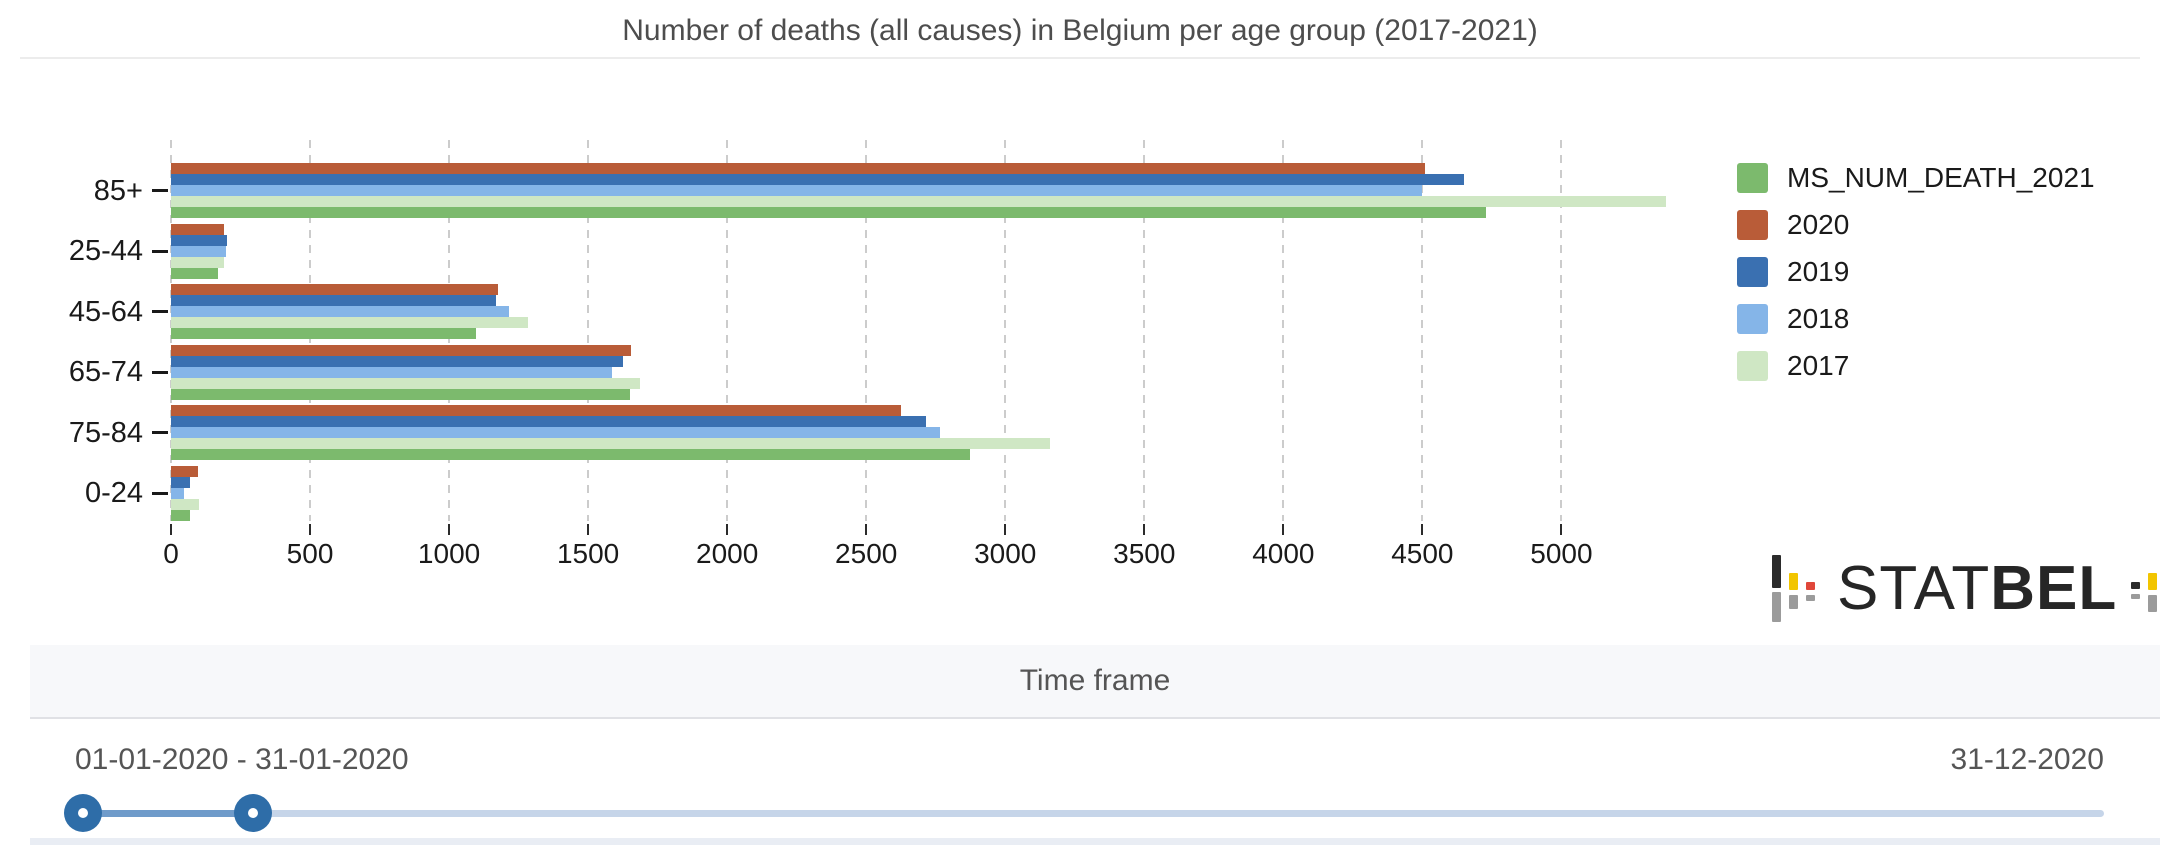  What do you see at coordinates (1916, 271) in the screenshot?
I see `legend-item-2019: 2019` at bounding box center [1916, 271].